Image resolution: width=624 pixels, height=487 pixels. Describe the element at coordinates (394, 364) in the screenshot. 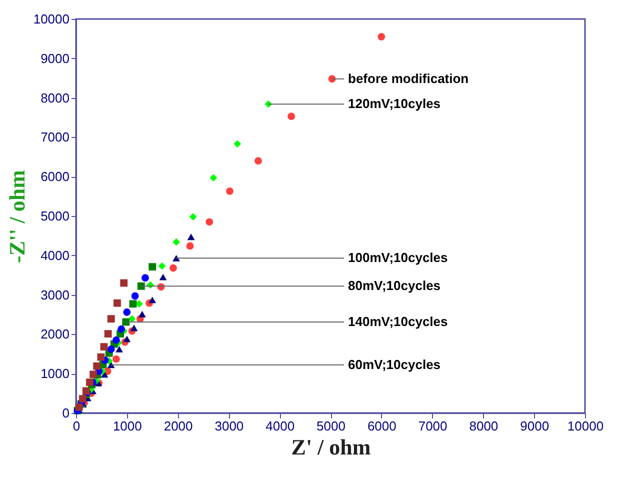

I see `annotation: 60mV;10cycles` at that location.